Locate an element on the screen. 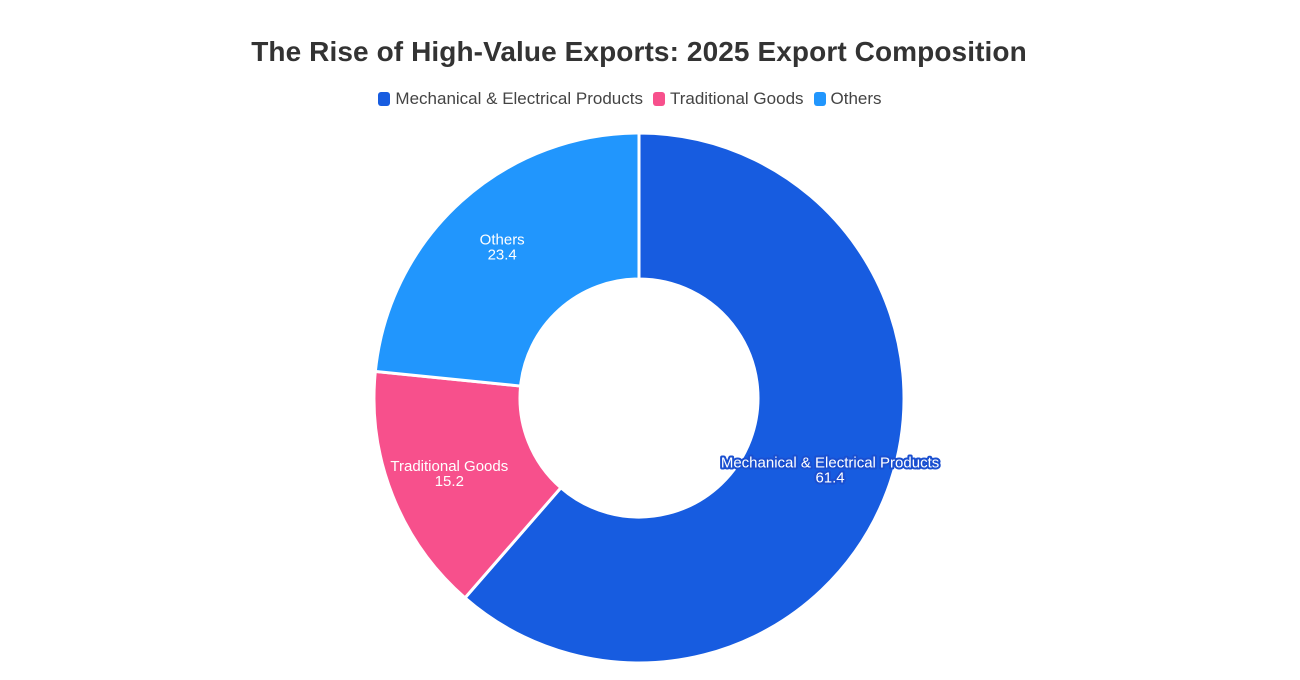 The image size is (1300, 680). slice-value-traditional-goods: 15.2 is located at coordinates (449, 481).